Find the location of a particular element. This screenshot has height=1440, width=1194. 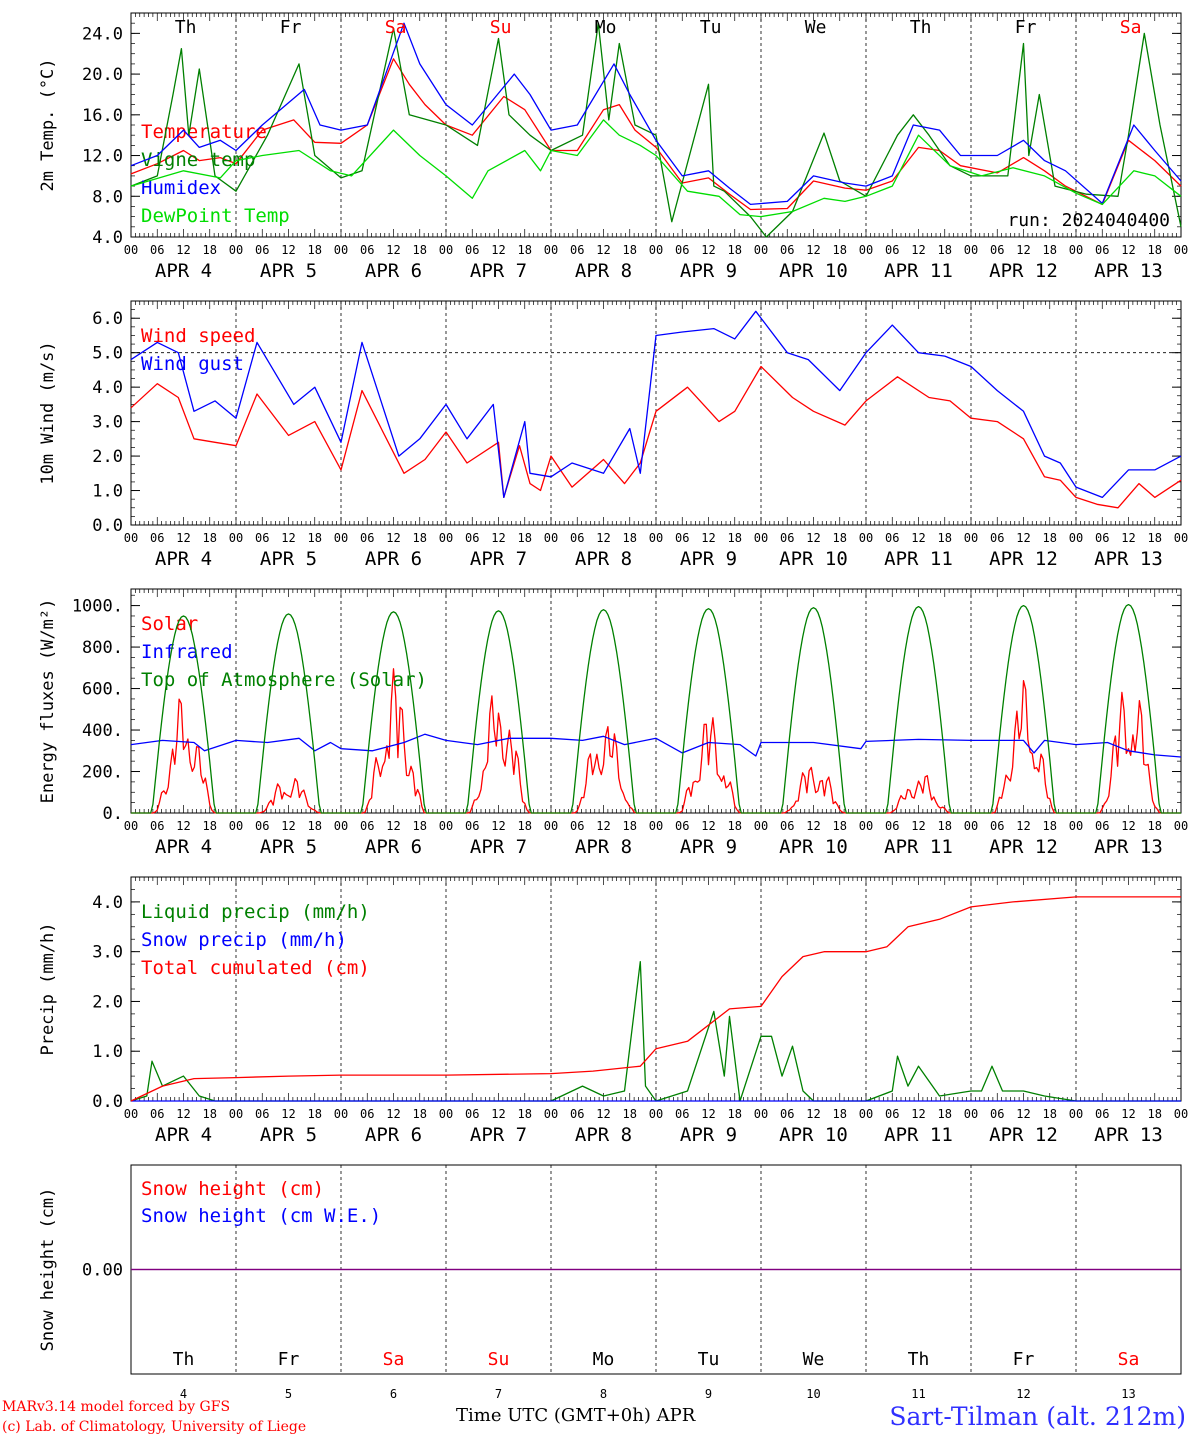

x-axis-label: Time UTC (GMT+0h) APR is located at coordinates (575, 1415).